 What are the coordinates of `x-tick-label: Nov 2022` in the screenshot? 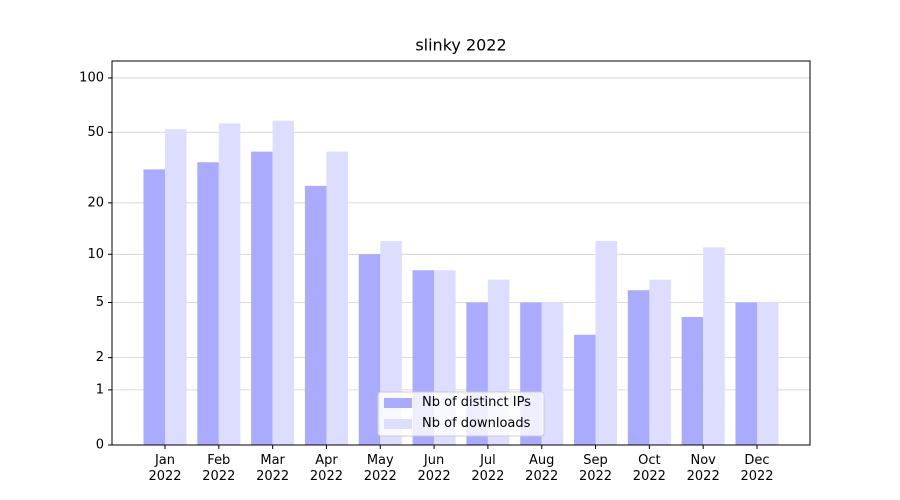 It's located at (703, 468).